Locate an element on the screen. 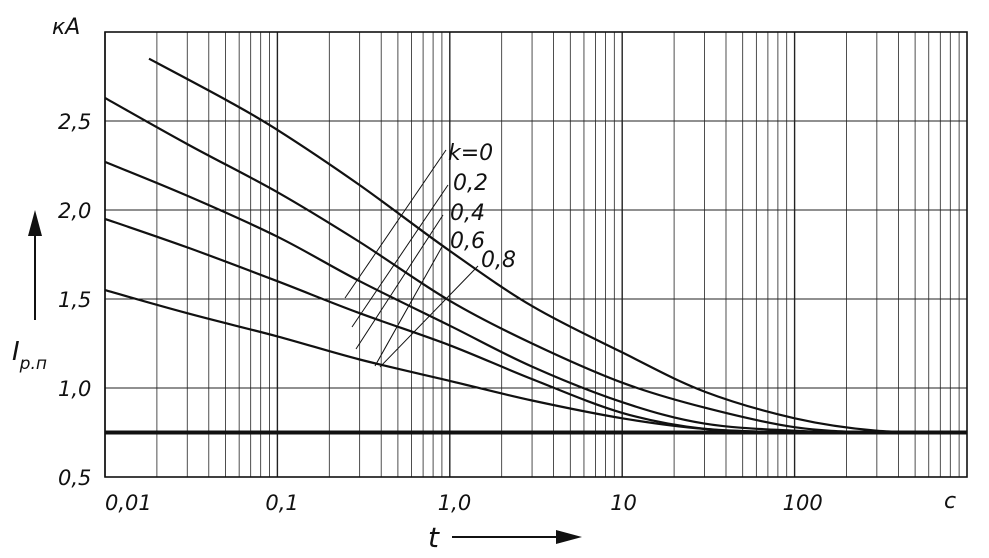 The height and width of the screenshot is (558, 989). x-axis-arrow-icon is located at coordinates (517, 537).